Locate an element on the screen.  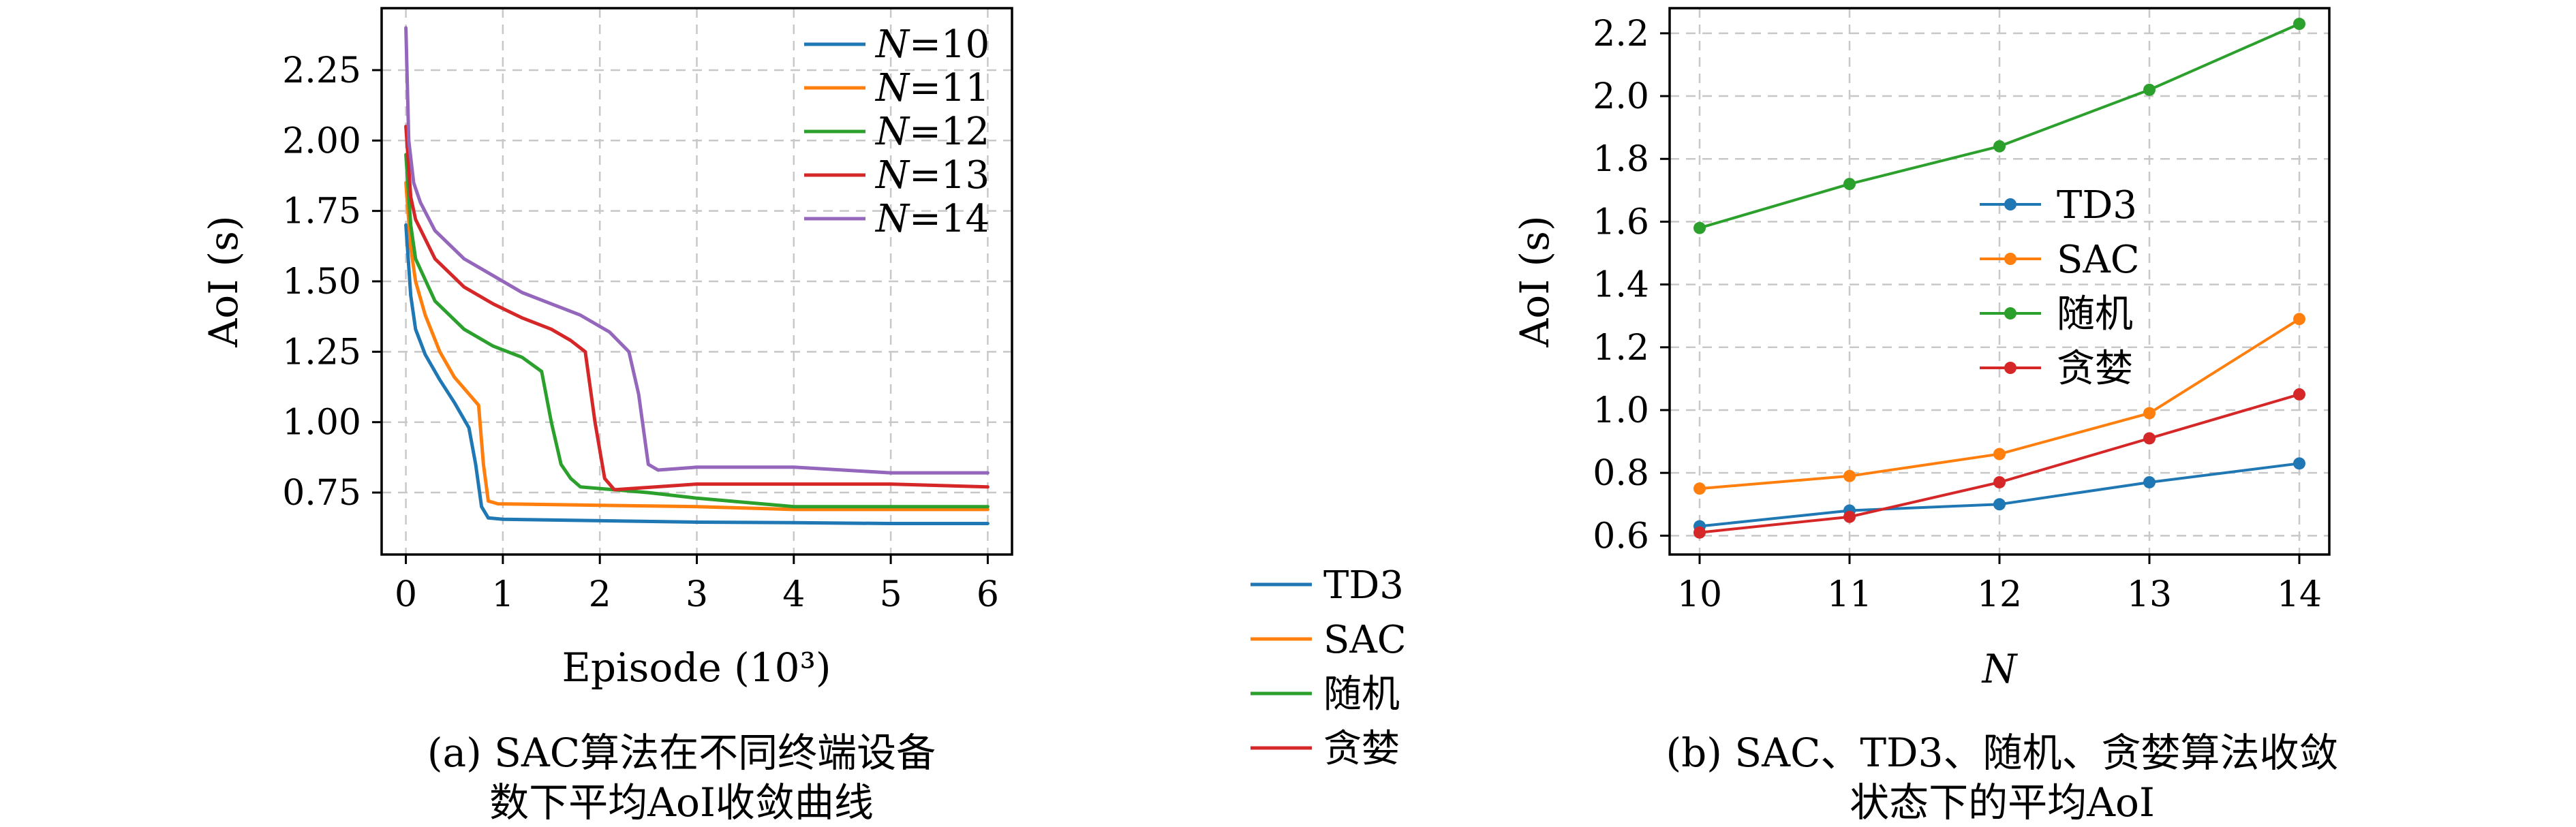
chart-a-ytick-label-0: 0.75 is located at coordinates (321, 494).